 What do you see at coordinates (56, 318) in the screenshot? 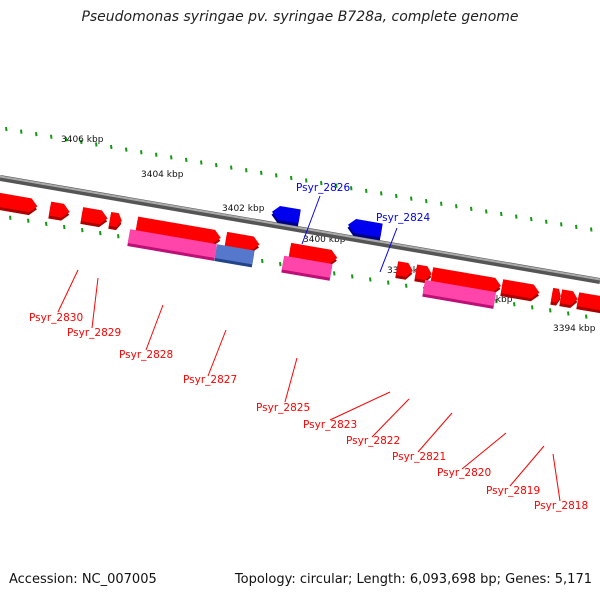
I see `gene-label: Psyr_2830` at bounding box center [56, 318].